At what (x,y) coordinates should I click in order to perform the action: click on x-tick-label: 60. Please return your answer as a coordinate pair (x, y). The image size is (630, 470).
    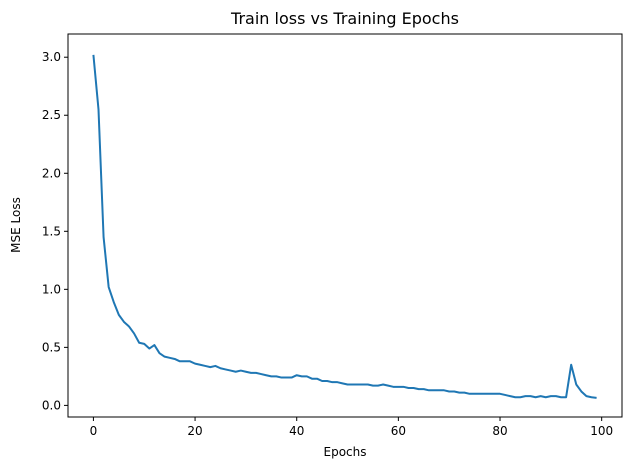
    Looking at the image, I should click on (398, 431).